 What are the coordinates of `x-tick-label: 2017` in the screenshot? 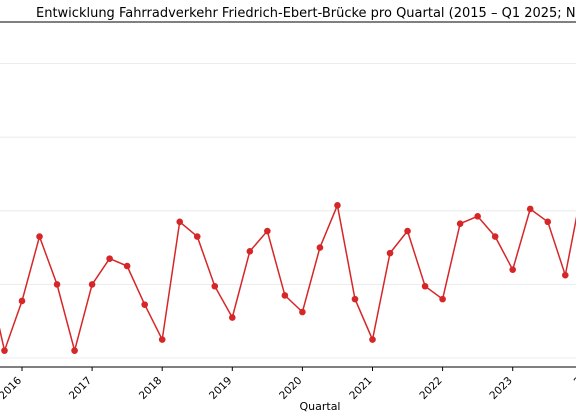 It's located at (80, 388).